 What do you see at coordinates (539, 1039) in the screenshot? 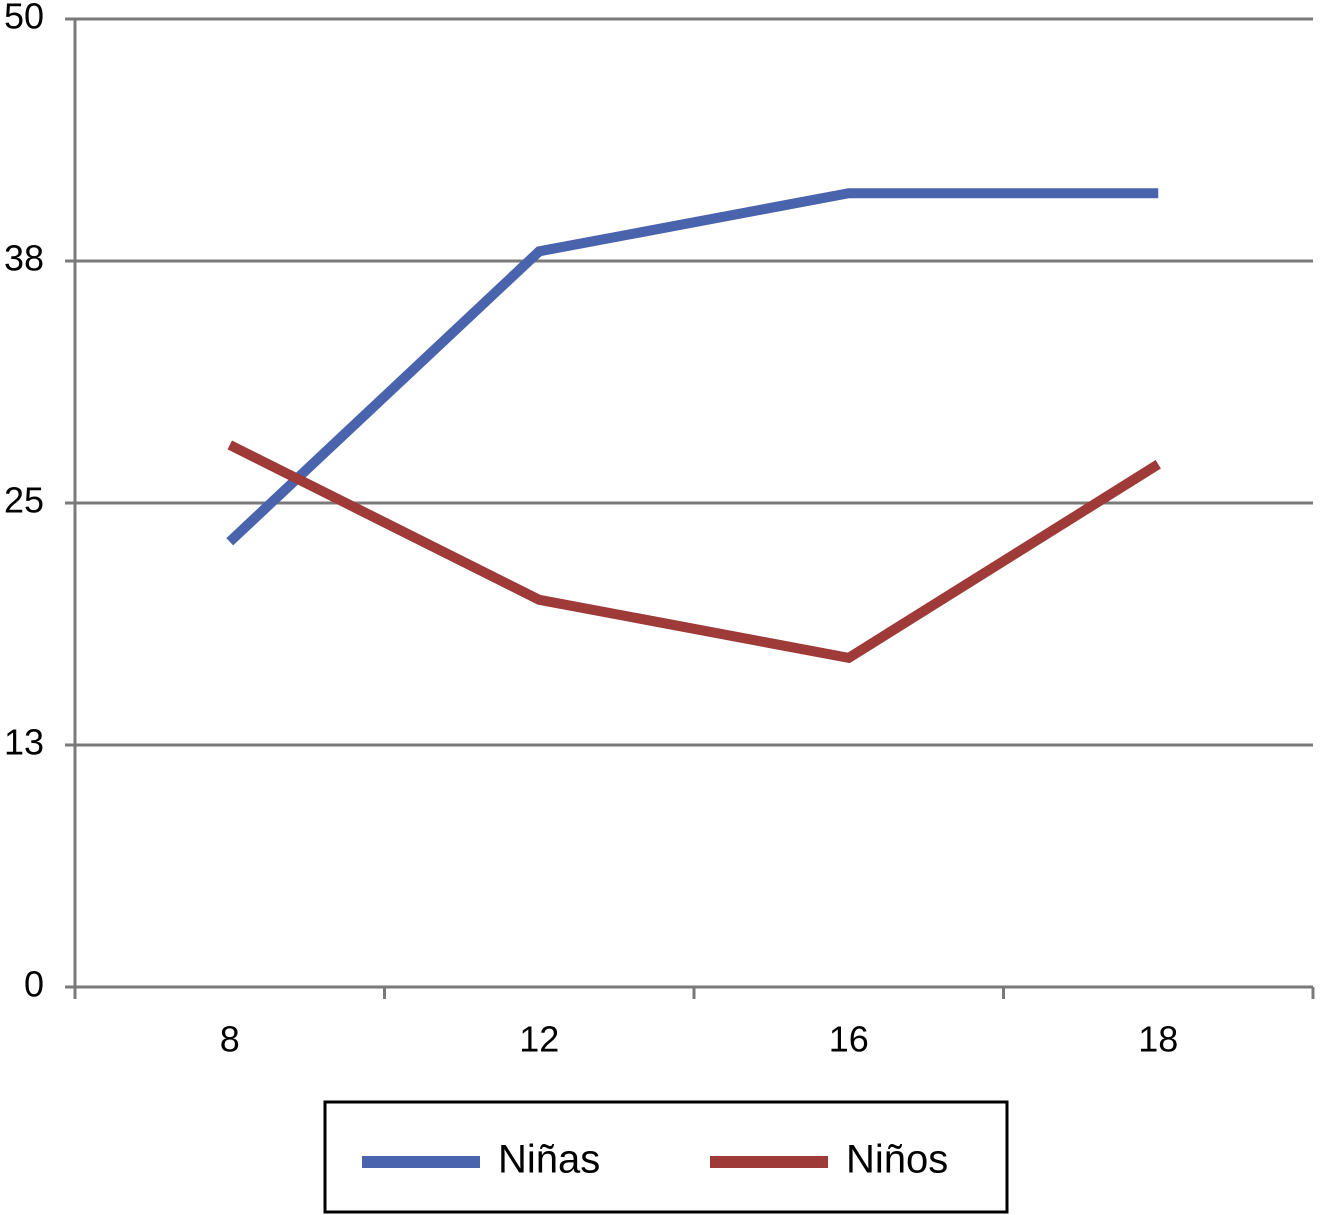
I see `x-tick-label: 12` at bounding box center [539, 1039].